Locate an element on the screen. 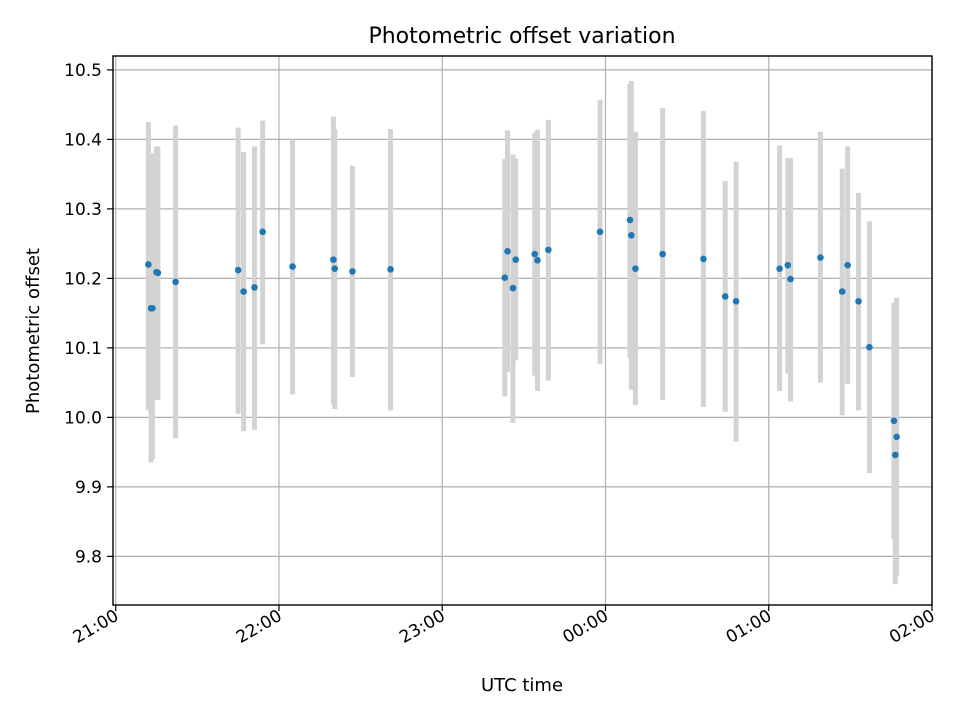 This screenshot has height=720, width=960. y-tick-label: 10.4 is located at coordinates (83, 140).